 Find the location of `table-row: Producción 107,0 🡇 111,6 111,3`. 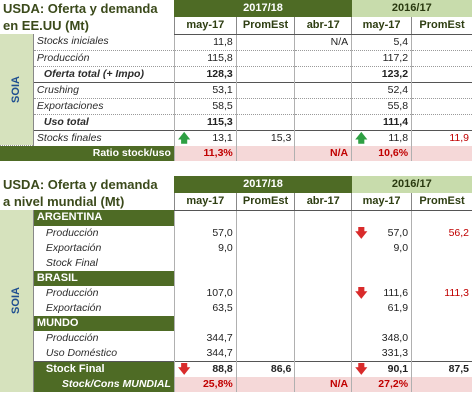

table-row: Producción 107,0 🡇 111,6 111,3 is located at coordinates (236, 293).